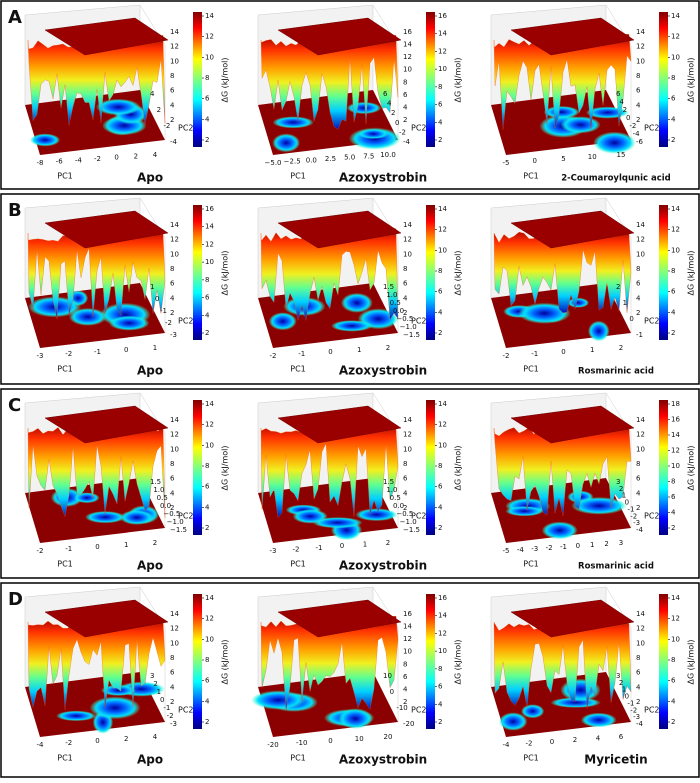 Image resolution: width=700 pixels, height=783 pixels. Describe the element at coordinates (391, 295) in the screenshot. I see `y-tick-label: 1.0` at that location.